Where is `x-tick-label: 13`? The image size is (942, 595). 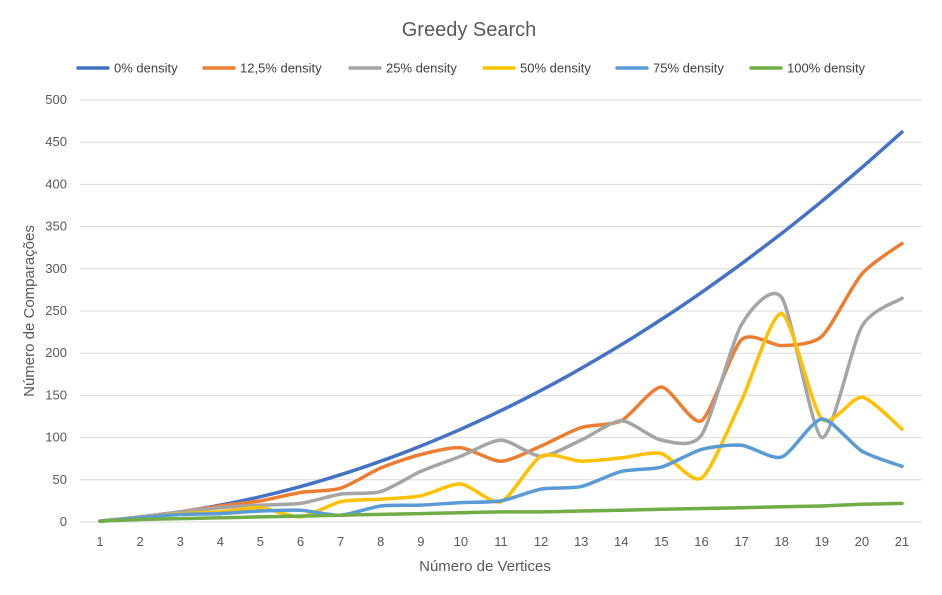
x-tick-label: 13 is located at coordinates (581, 541).